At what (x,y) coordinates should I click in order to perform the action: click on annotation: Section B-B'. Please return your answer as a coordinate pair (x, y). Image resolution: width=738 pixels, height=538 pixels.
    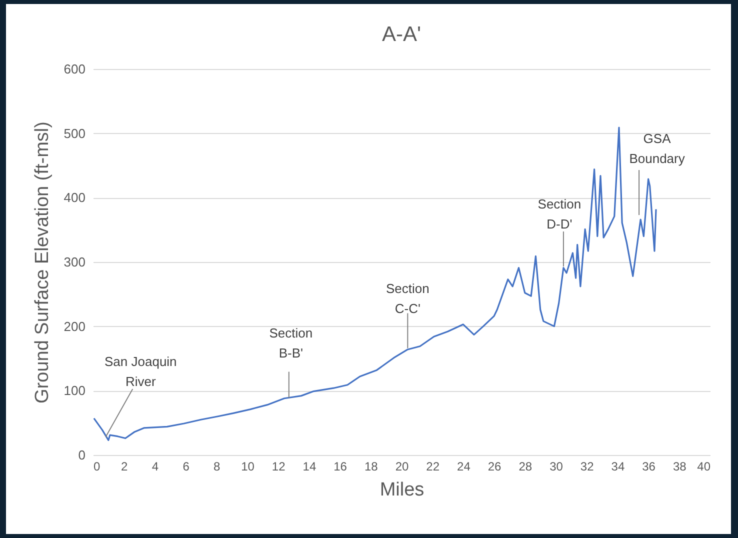
    Looking at the image, I should click on (291, 343).